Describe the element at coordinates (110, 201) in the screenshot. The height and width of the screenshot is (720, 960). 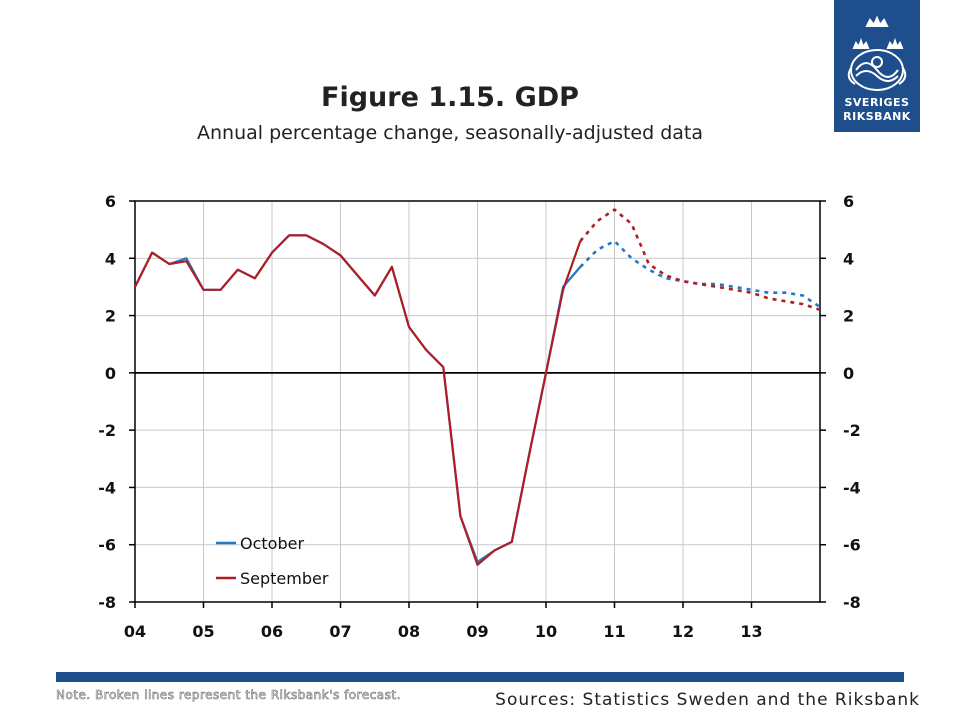
I see `y-tick-label-left: 6` at that location.